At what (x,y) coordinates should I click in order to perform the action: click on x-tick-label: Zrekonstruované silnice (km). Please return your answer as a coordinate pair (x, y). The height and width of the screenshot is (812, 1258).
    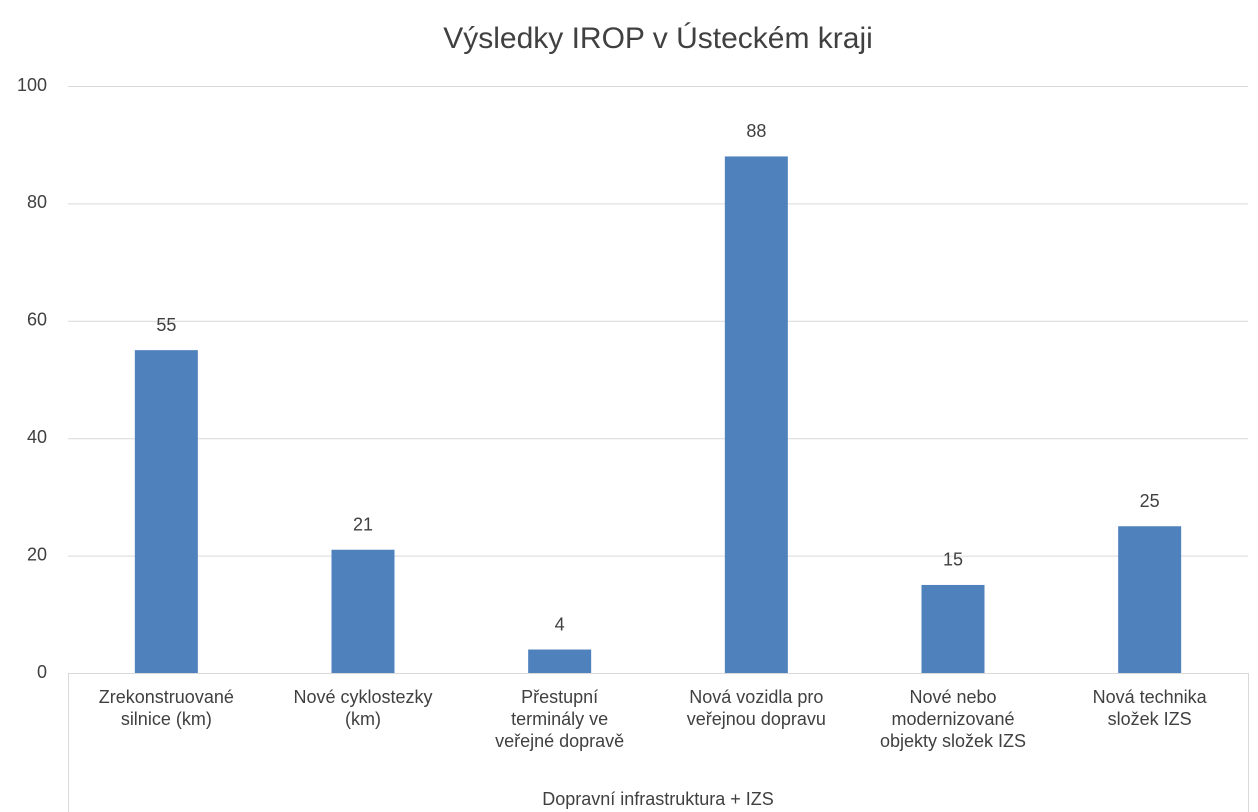
    Looking at the image, I should click on (166, 708).